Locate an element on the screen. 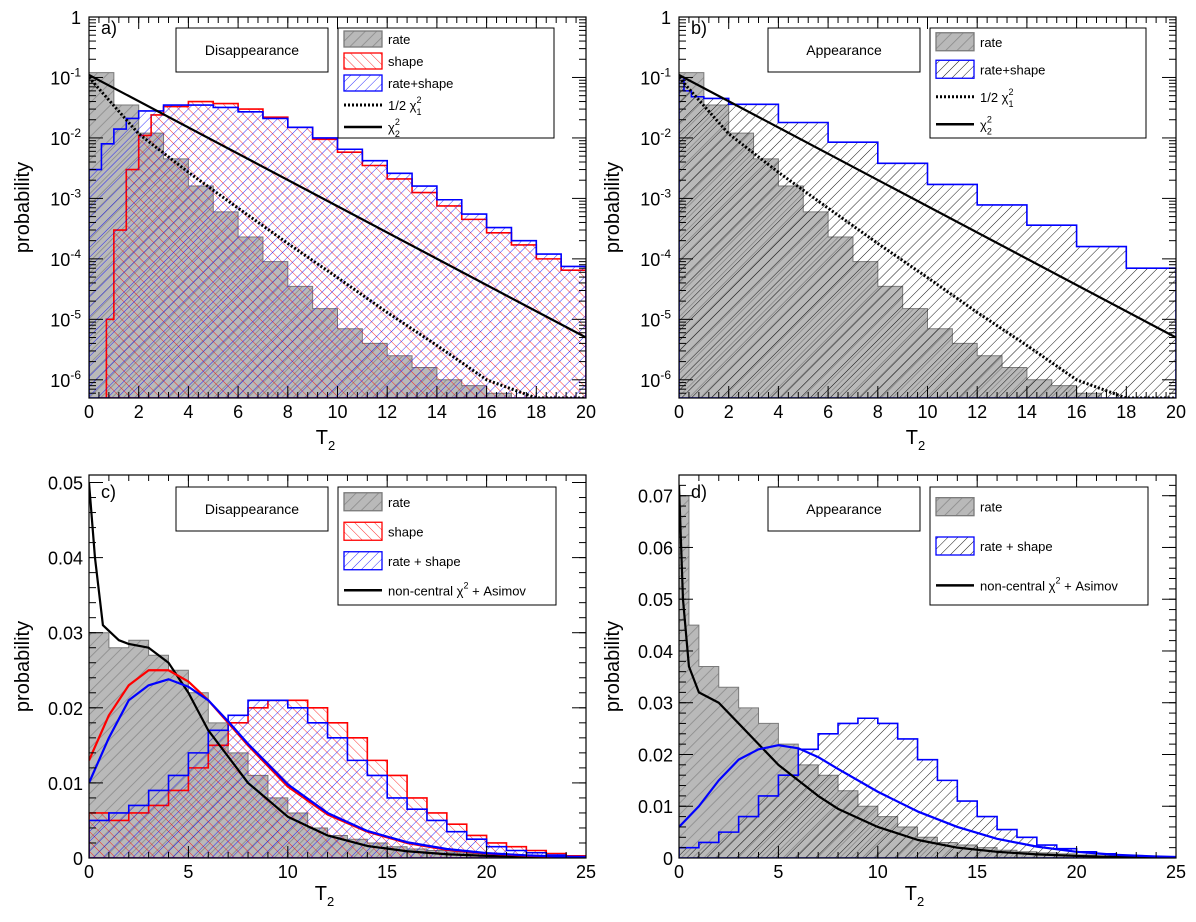  x-tick-label: 15 is located at coordinates (387, 872).